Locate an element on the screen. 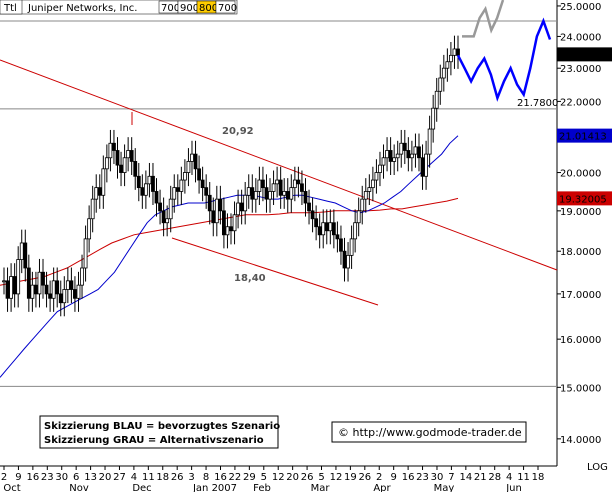  annotation-label: 18,40 is located at coordinates (250, 278).